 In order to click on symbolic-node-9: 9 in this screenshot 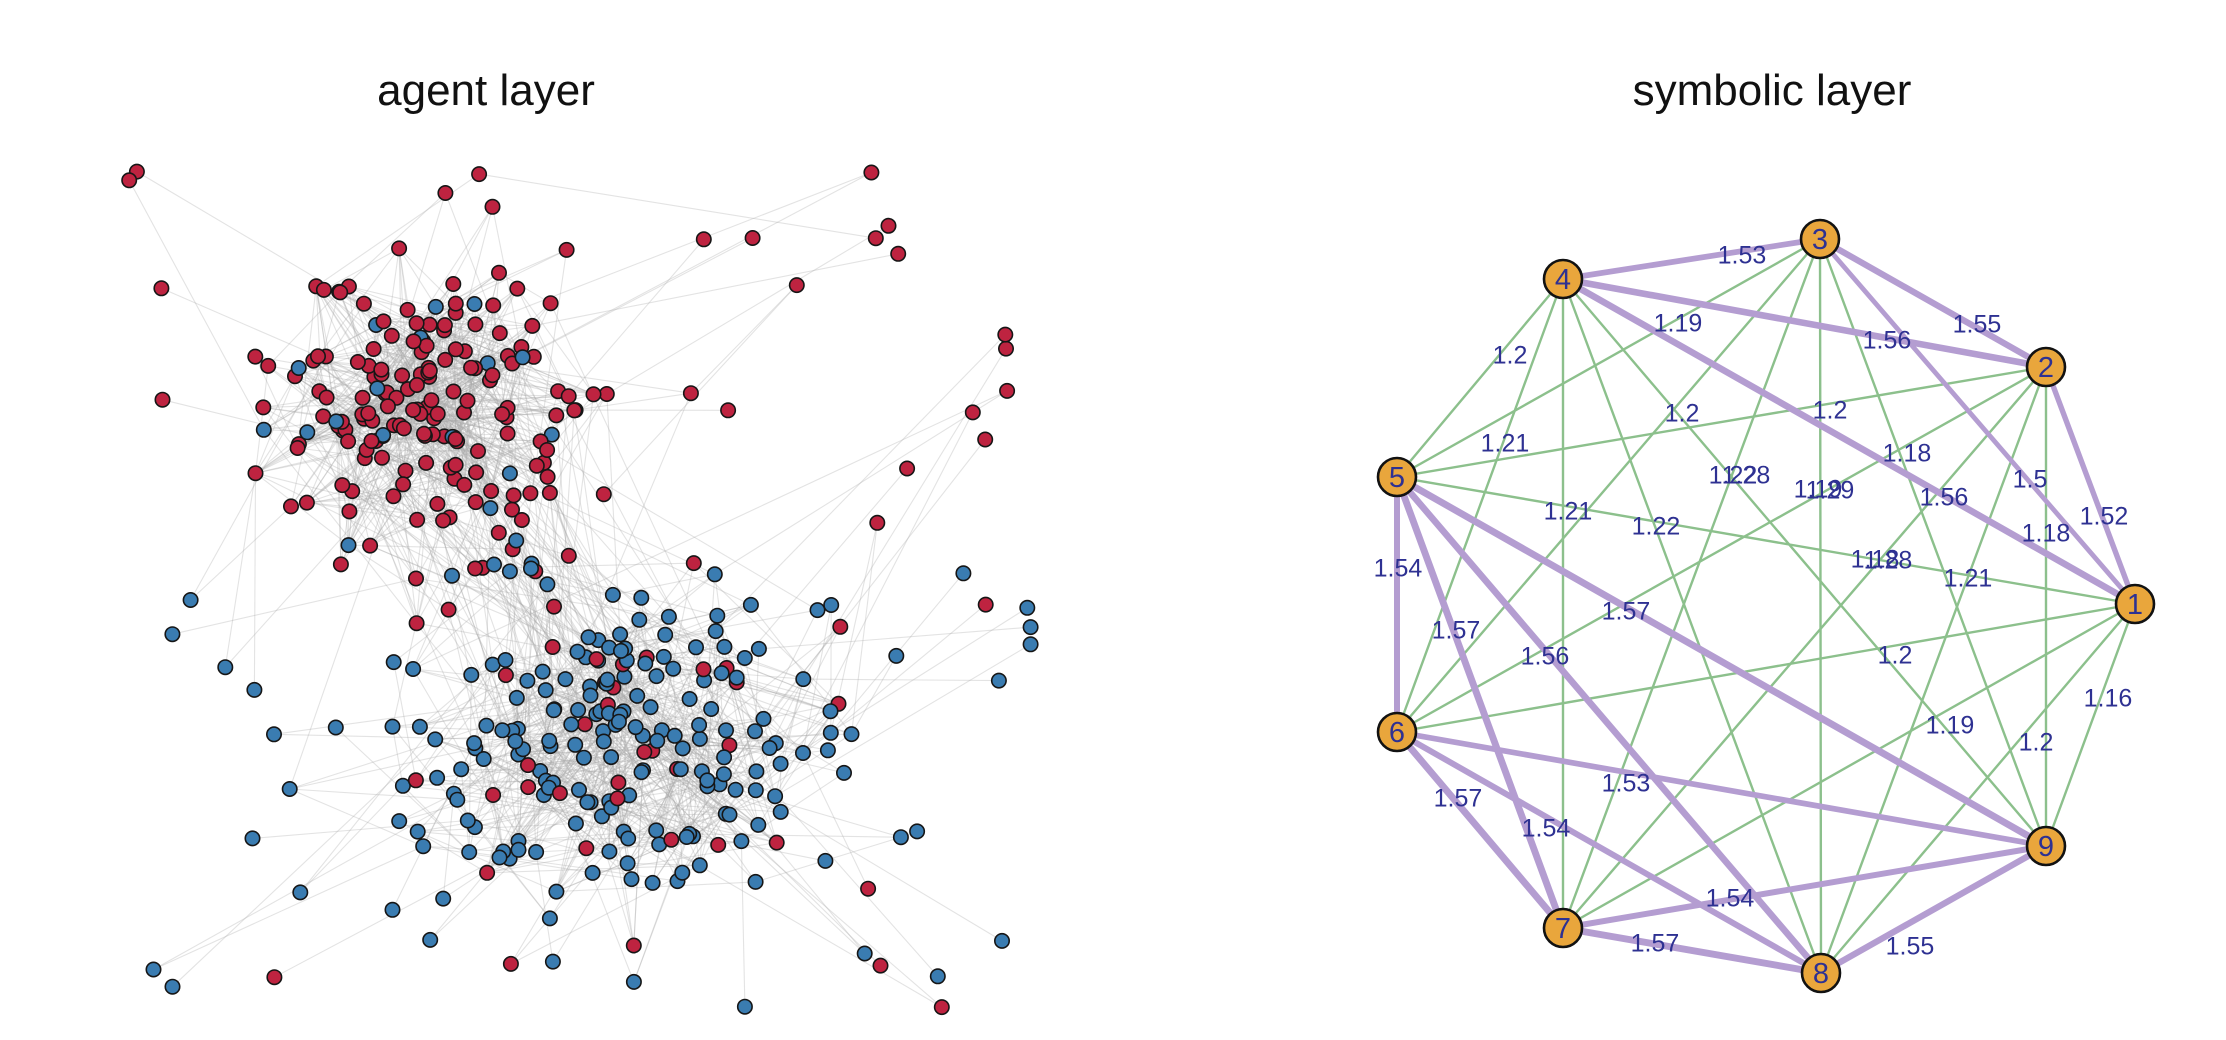, I will do `click(2046, 846)`.